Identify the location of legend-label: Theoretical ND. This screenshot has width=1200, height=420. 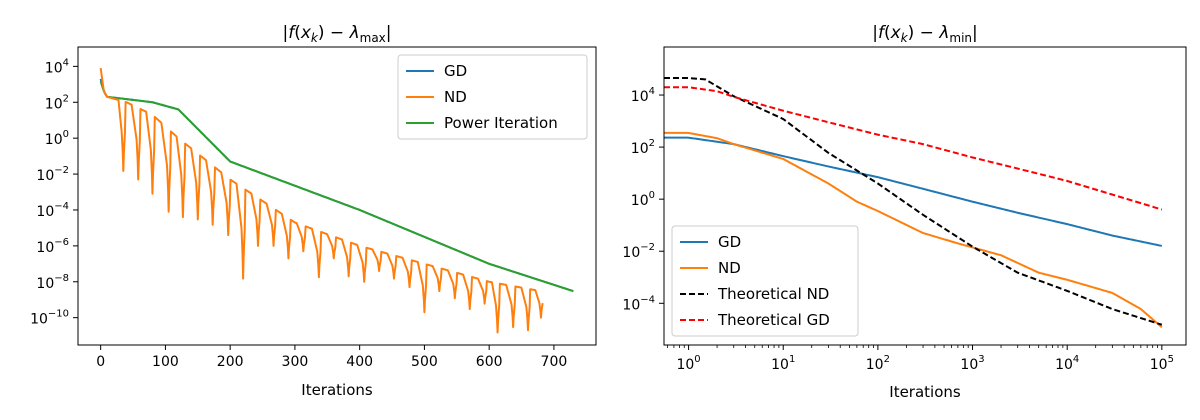
(773, 294).